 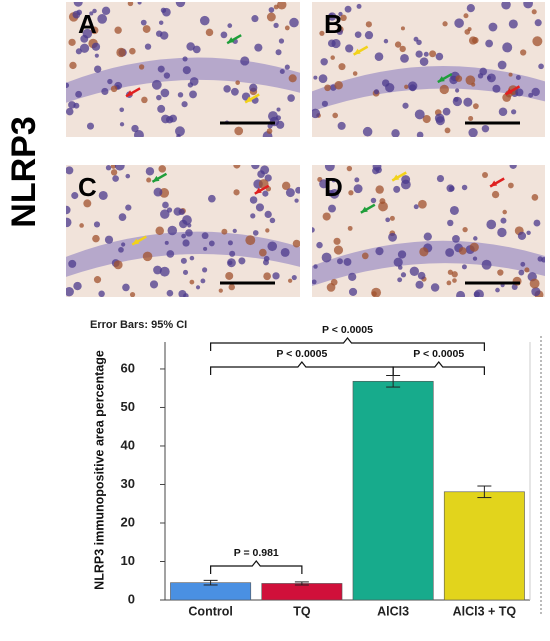 I want to click on y-tick-label: 30, so click(x=128, y=483).